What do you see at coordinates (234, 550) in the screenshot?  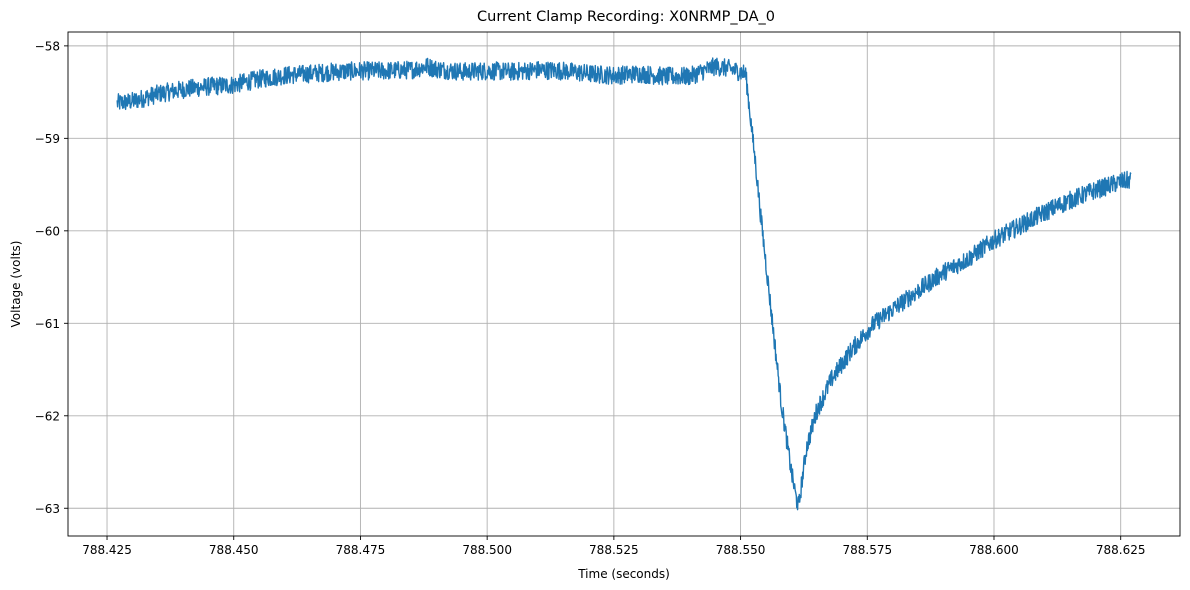 I see `x-tick-label: 788.450` at bounding box center [234, 550].